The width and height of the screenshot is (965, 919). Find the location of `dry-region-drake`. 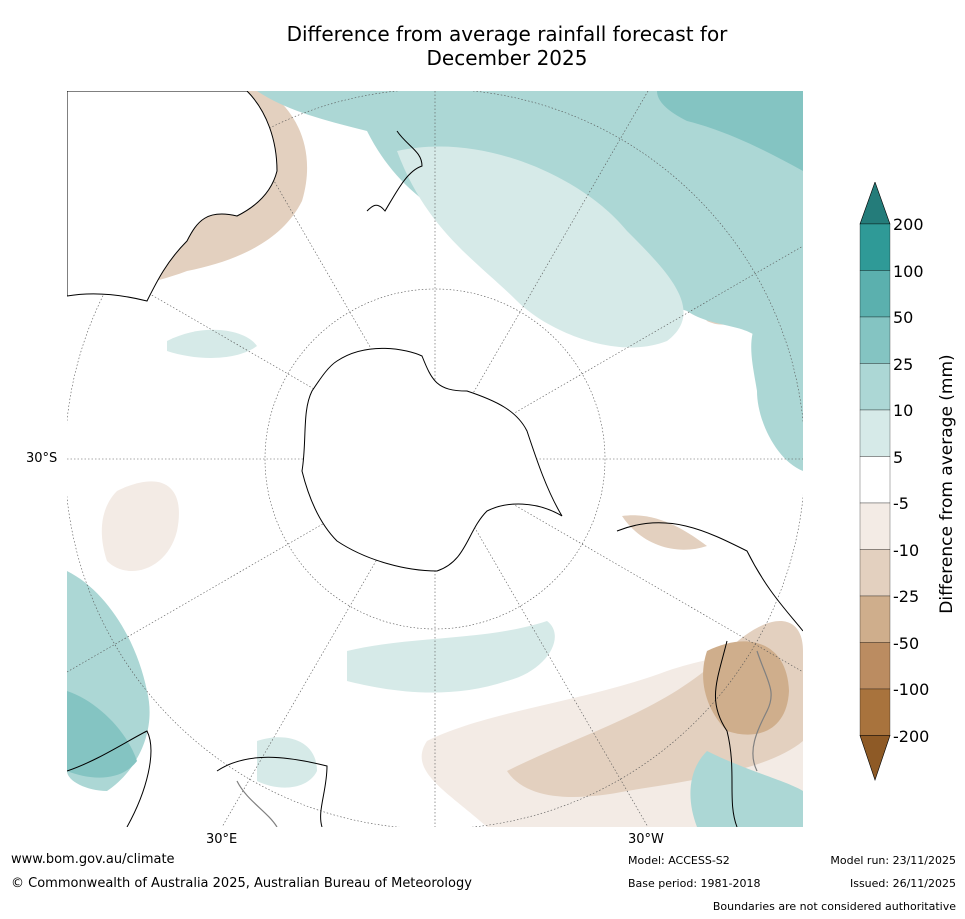

dry-region-drake is located at coordinates (664, 532).